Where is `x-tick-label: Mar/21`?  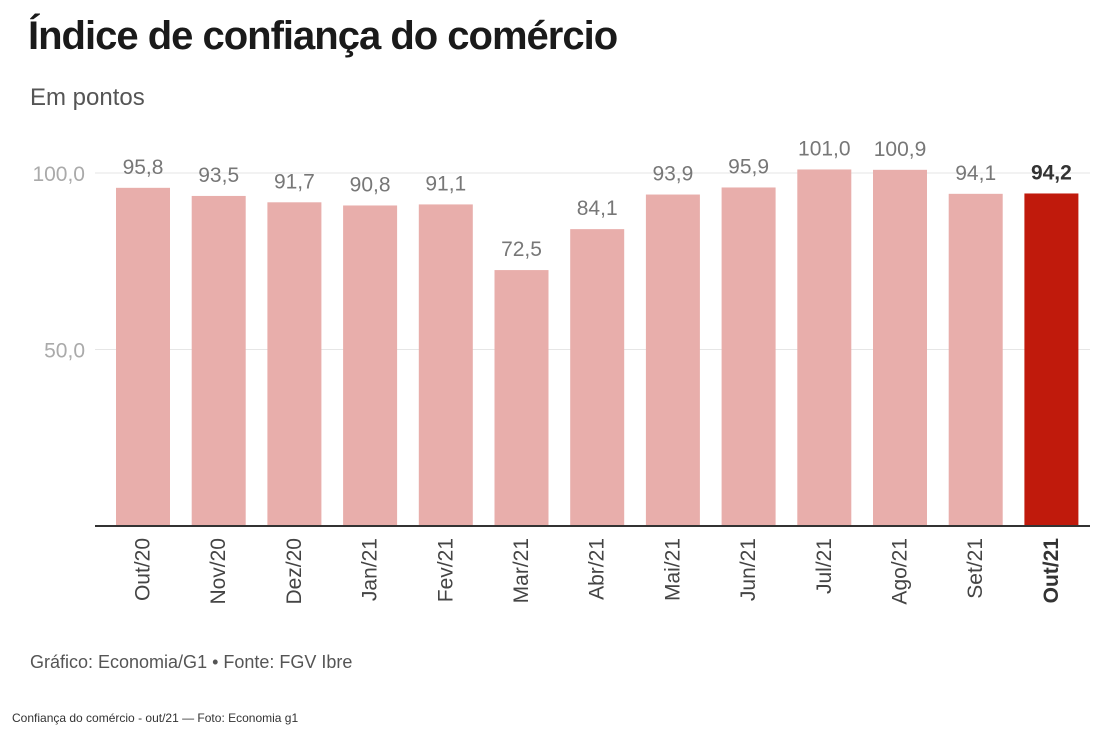 x-tick-label: Mar/21 is located at coordinates (521, 570).